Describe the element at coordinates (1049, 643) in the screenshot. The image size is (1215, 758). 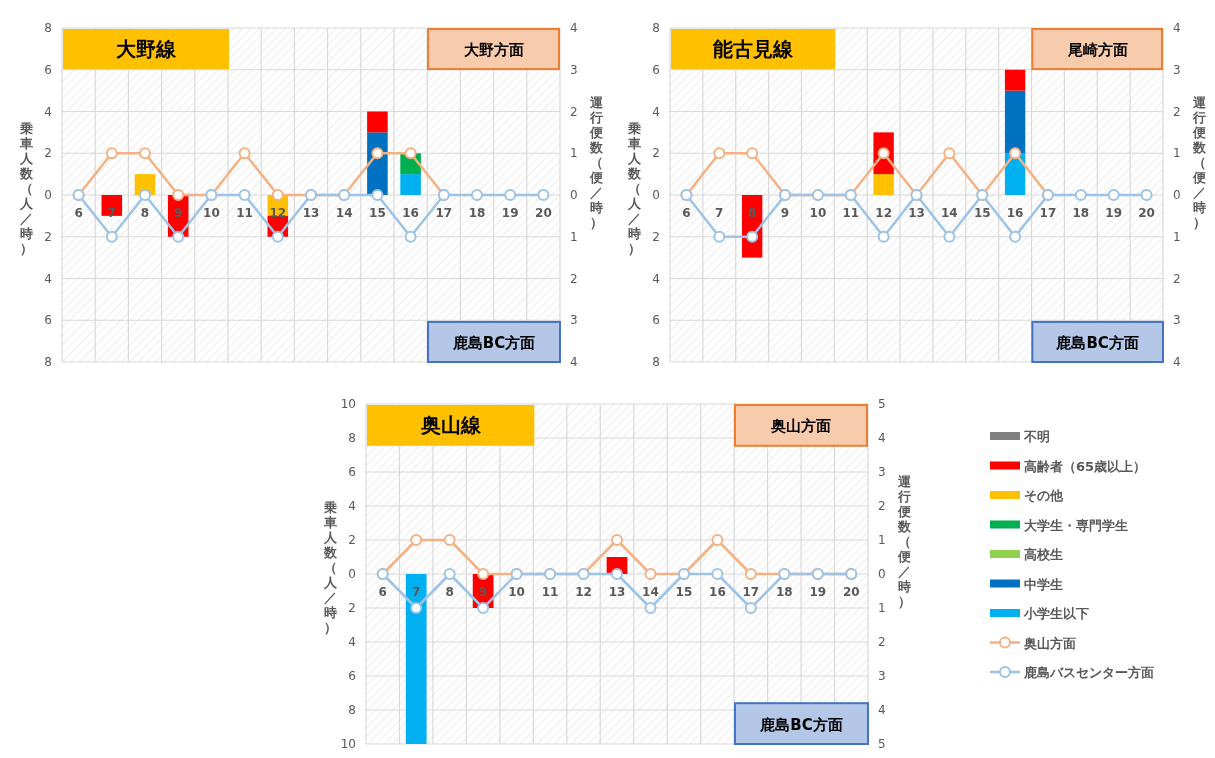
I see `legend-label: 奥山方面` at that location.